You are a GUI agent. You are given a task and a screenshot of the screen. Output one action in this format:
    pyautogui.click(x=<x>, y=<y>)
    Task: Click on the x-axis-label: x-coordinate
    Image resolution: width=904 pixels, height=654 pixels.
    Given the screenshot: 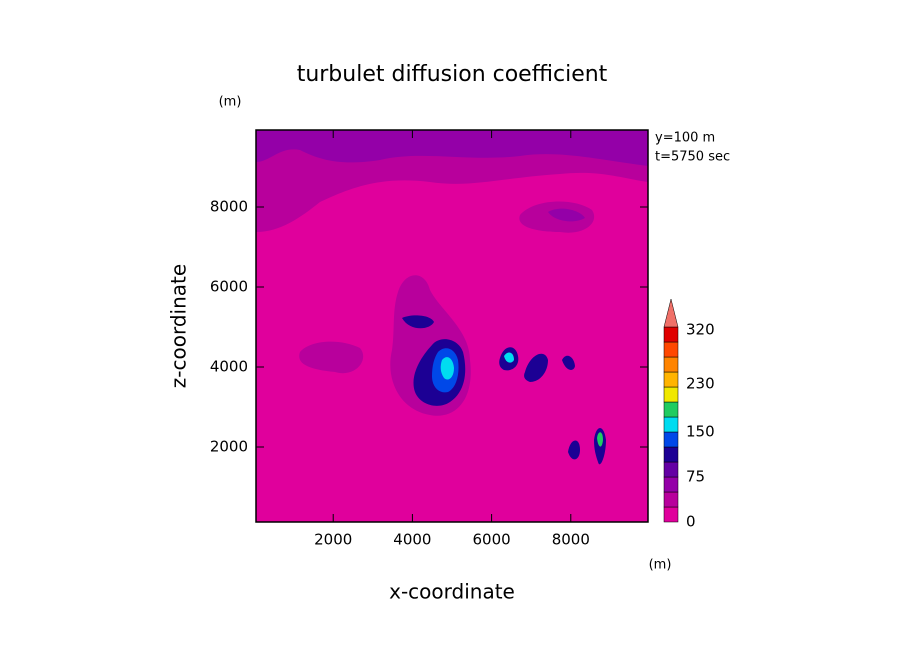 What is the action you would take?
    pyautogui.click(x=452, y=592)
    